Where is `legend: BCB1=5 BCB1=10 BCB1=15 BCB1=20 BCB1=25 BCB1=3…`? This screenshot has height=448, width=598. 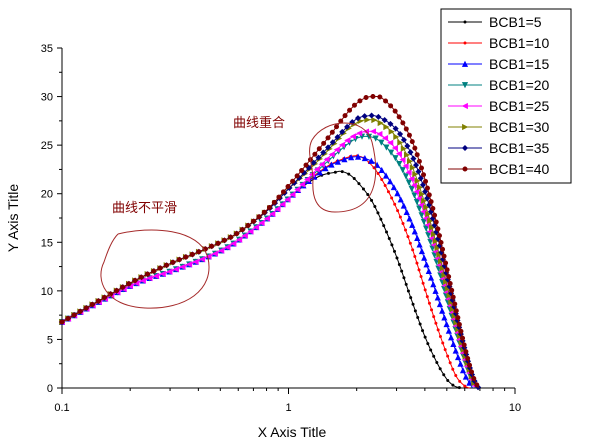 legend: BCB1=5 BCB1=10 BCB1=15 BCB1=20 BCB1=25 BCB1=3… is located at coordinates (506, 96).